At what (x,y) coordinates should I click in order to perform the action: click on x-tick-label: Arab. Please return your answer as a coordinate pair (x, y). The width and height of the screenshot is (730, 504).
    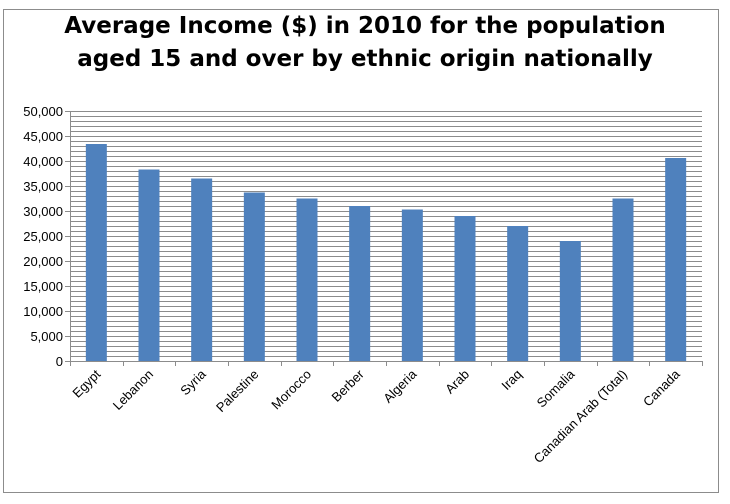
    Looking at the image, I should click on (457, 382).